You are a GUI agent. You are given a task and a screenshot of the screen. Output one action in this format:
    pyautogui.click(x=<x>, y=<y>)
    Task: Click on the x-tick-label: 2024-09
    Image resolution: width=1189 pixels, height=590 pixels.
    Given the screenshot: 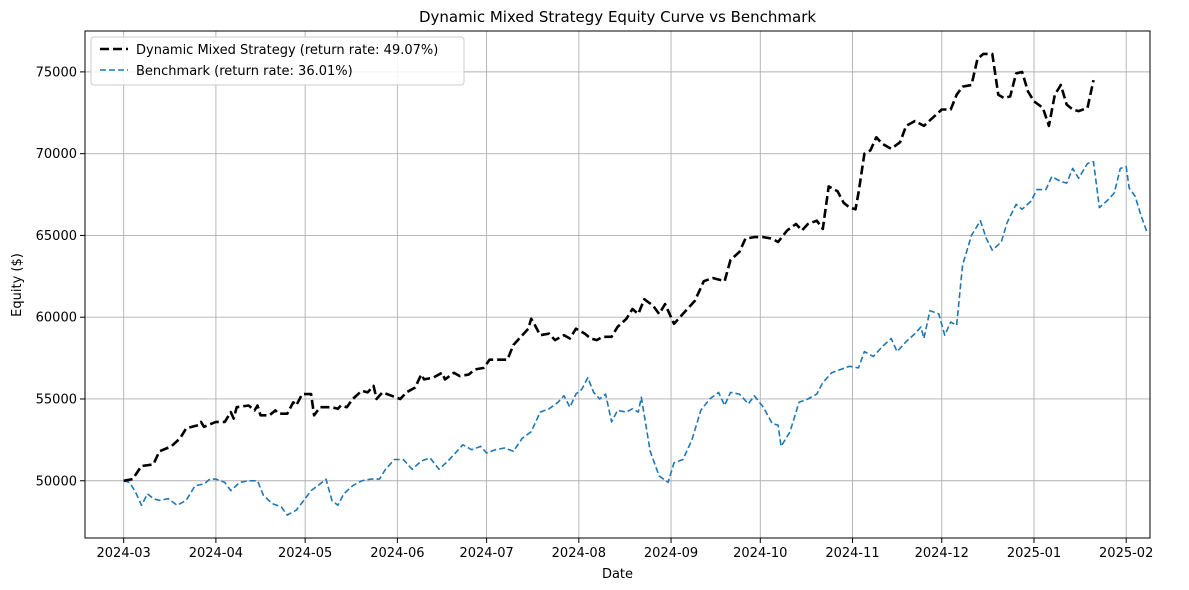 What is the action you would take?
    pyautogui.click(x=671, y=553)
    